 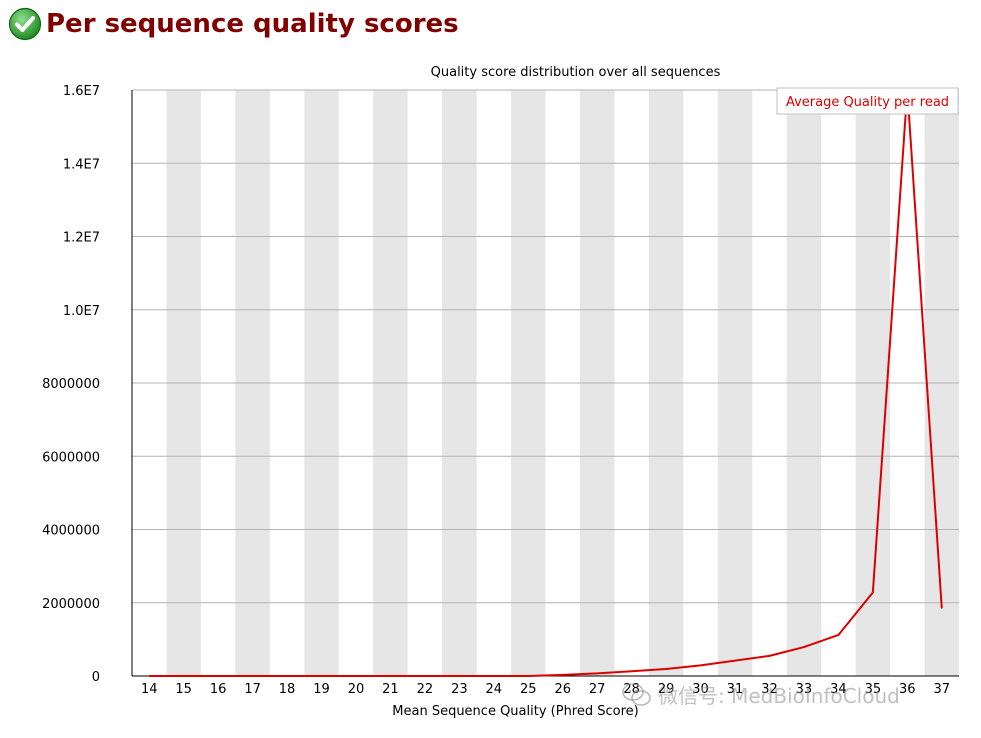 I want to click on page-header: Per sequence quality scores, so click(x=233, y=24).